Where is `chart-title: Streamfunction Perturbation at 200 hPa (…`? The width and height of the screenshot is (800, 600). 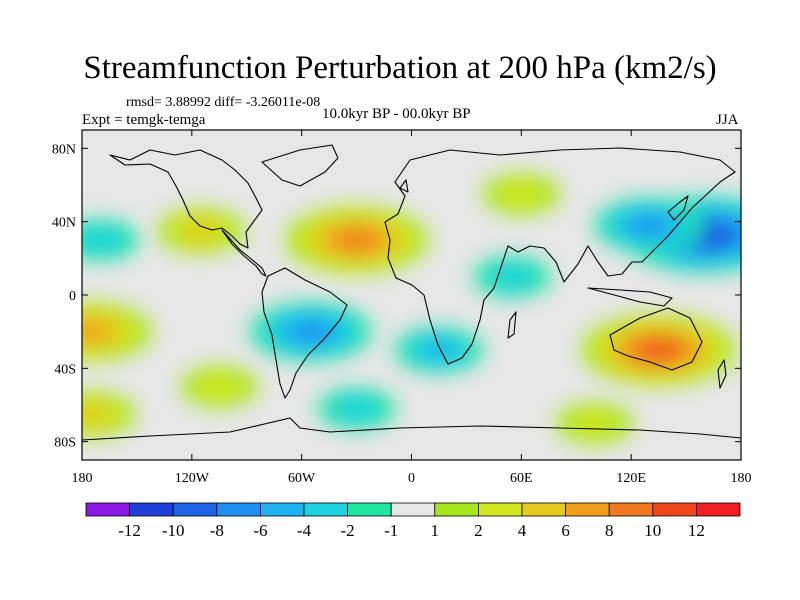 chart-title: Streamfunction Perturbation at 200 hPa (… is located at coordinates (400, 68).